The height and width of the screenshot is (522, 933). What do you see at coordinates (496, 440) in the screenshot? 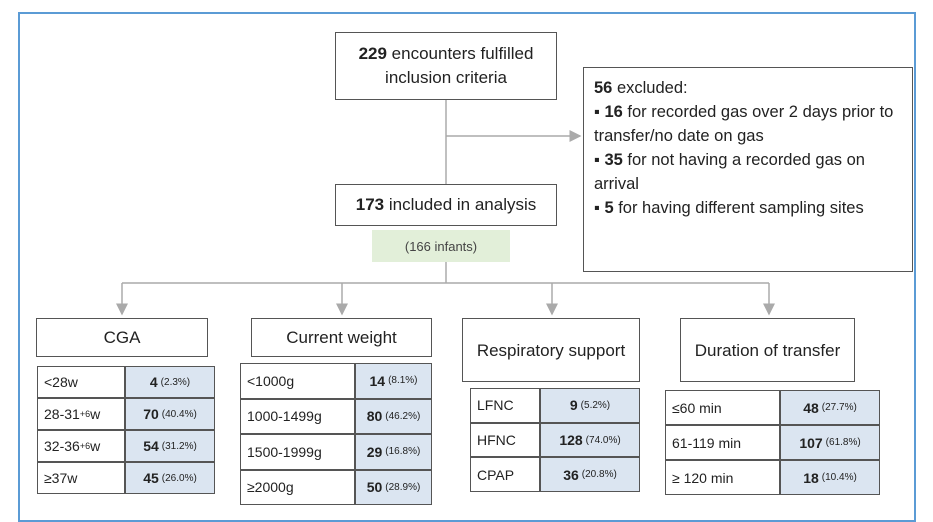
I see `label: HFNC` at bounding box center [496, 440].